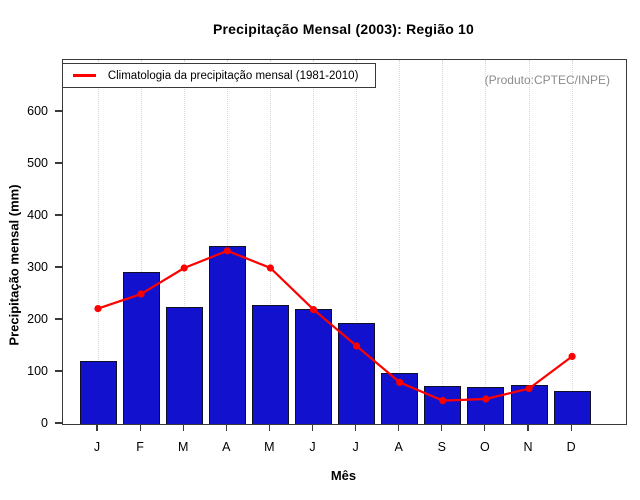 The image size is (640, 500). Describe the element at coordinates (571, 447) in the screenshot. I see `x-tick-label-11: D` at that location.